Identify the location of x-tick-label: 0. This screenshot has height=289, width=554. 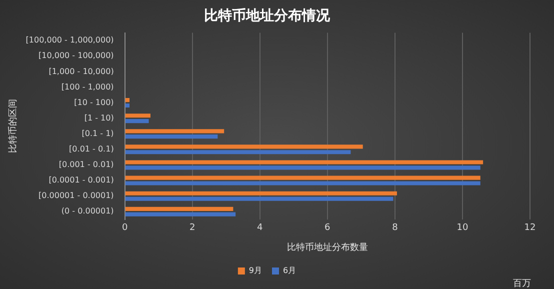
(125, 228).